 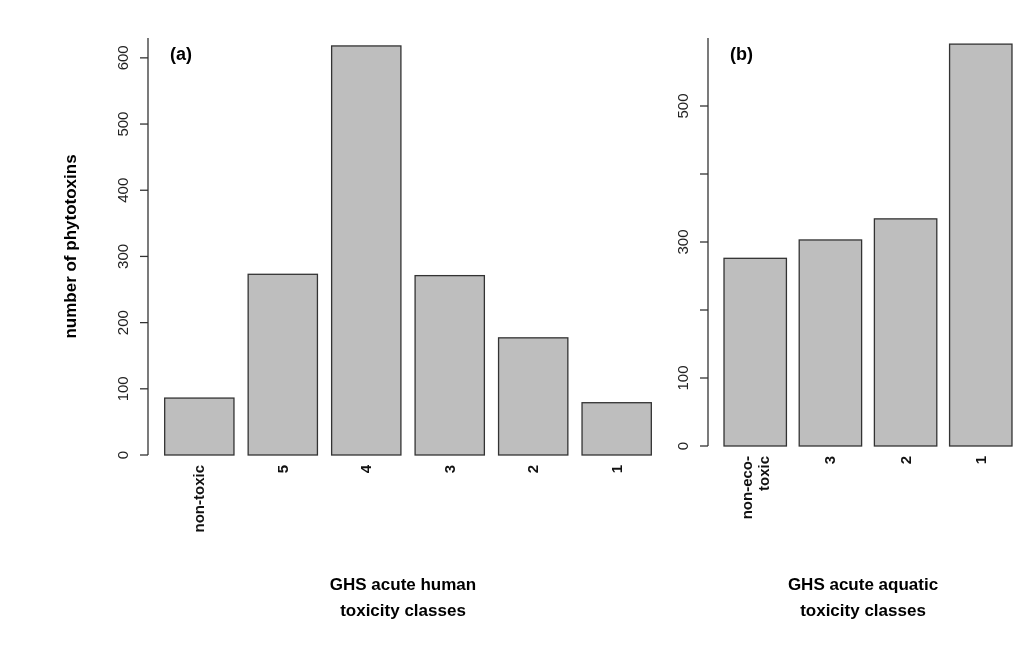 What do you see at coordinates (122, 323) in the screenshot?
I see `y-tick-label: 200` at bounding box center [122, 323].